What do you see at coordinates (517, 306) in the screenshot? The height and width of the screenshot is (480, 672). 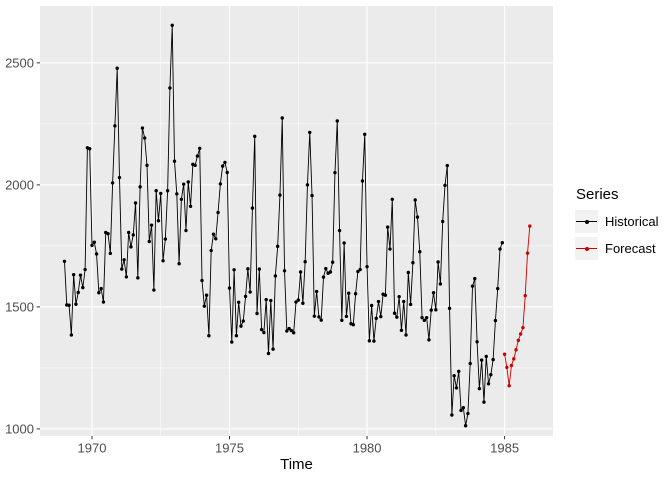 I see `forecast-line` at bounding box center [517, 306].